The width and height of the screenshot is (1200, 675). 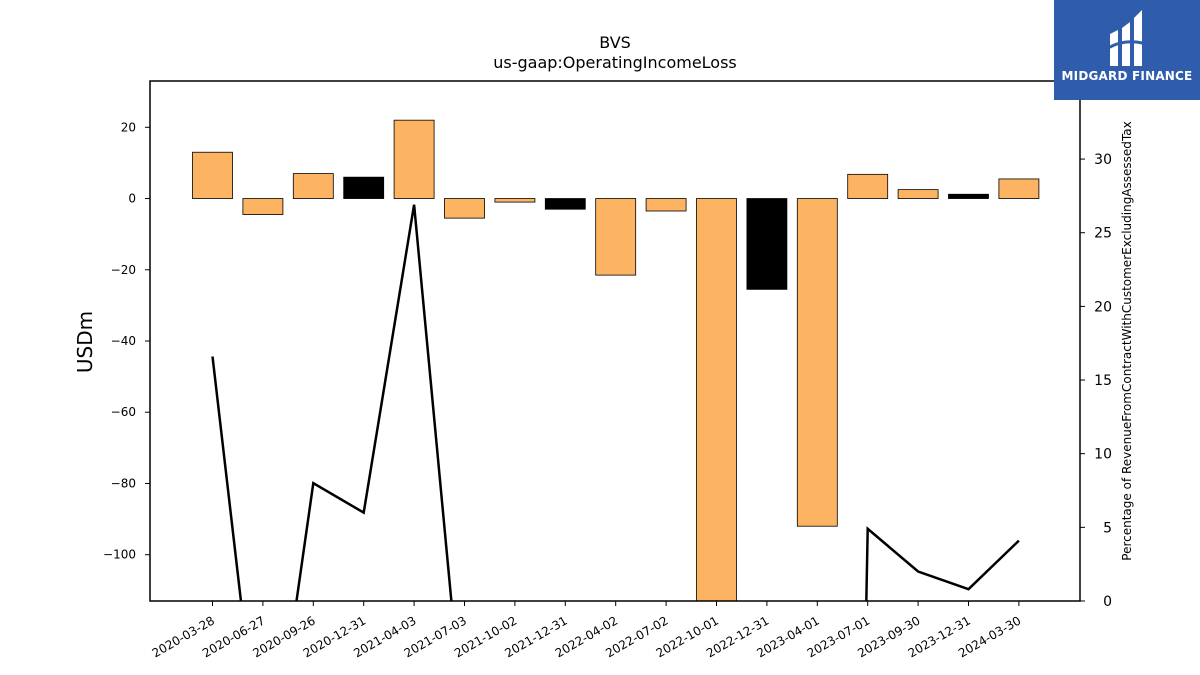 What do you see at coordinates (132, 199) in the screenshot?
I see `y-tick-label: 0` at bounding box center [132, 199].